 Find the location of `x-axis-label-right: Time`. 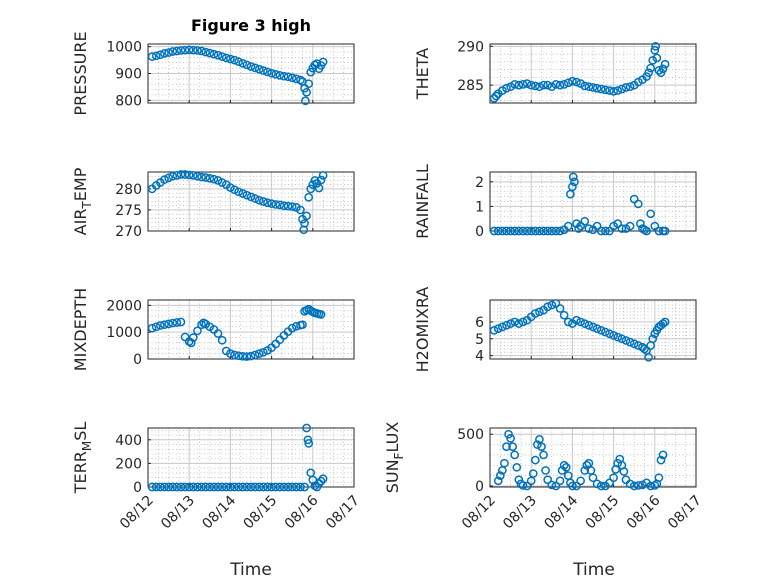

x-axis-label-right: Time is located at coordinates (593, 570).